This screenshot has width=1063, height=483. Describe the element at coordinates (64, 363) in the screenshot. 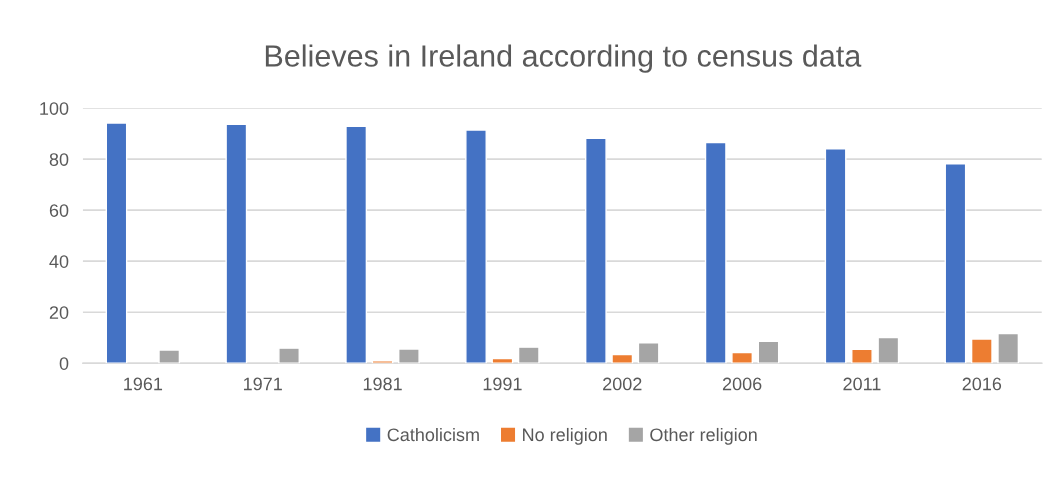

I see `y-tick-label: 0` at that location.